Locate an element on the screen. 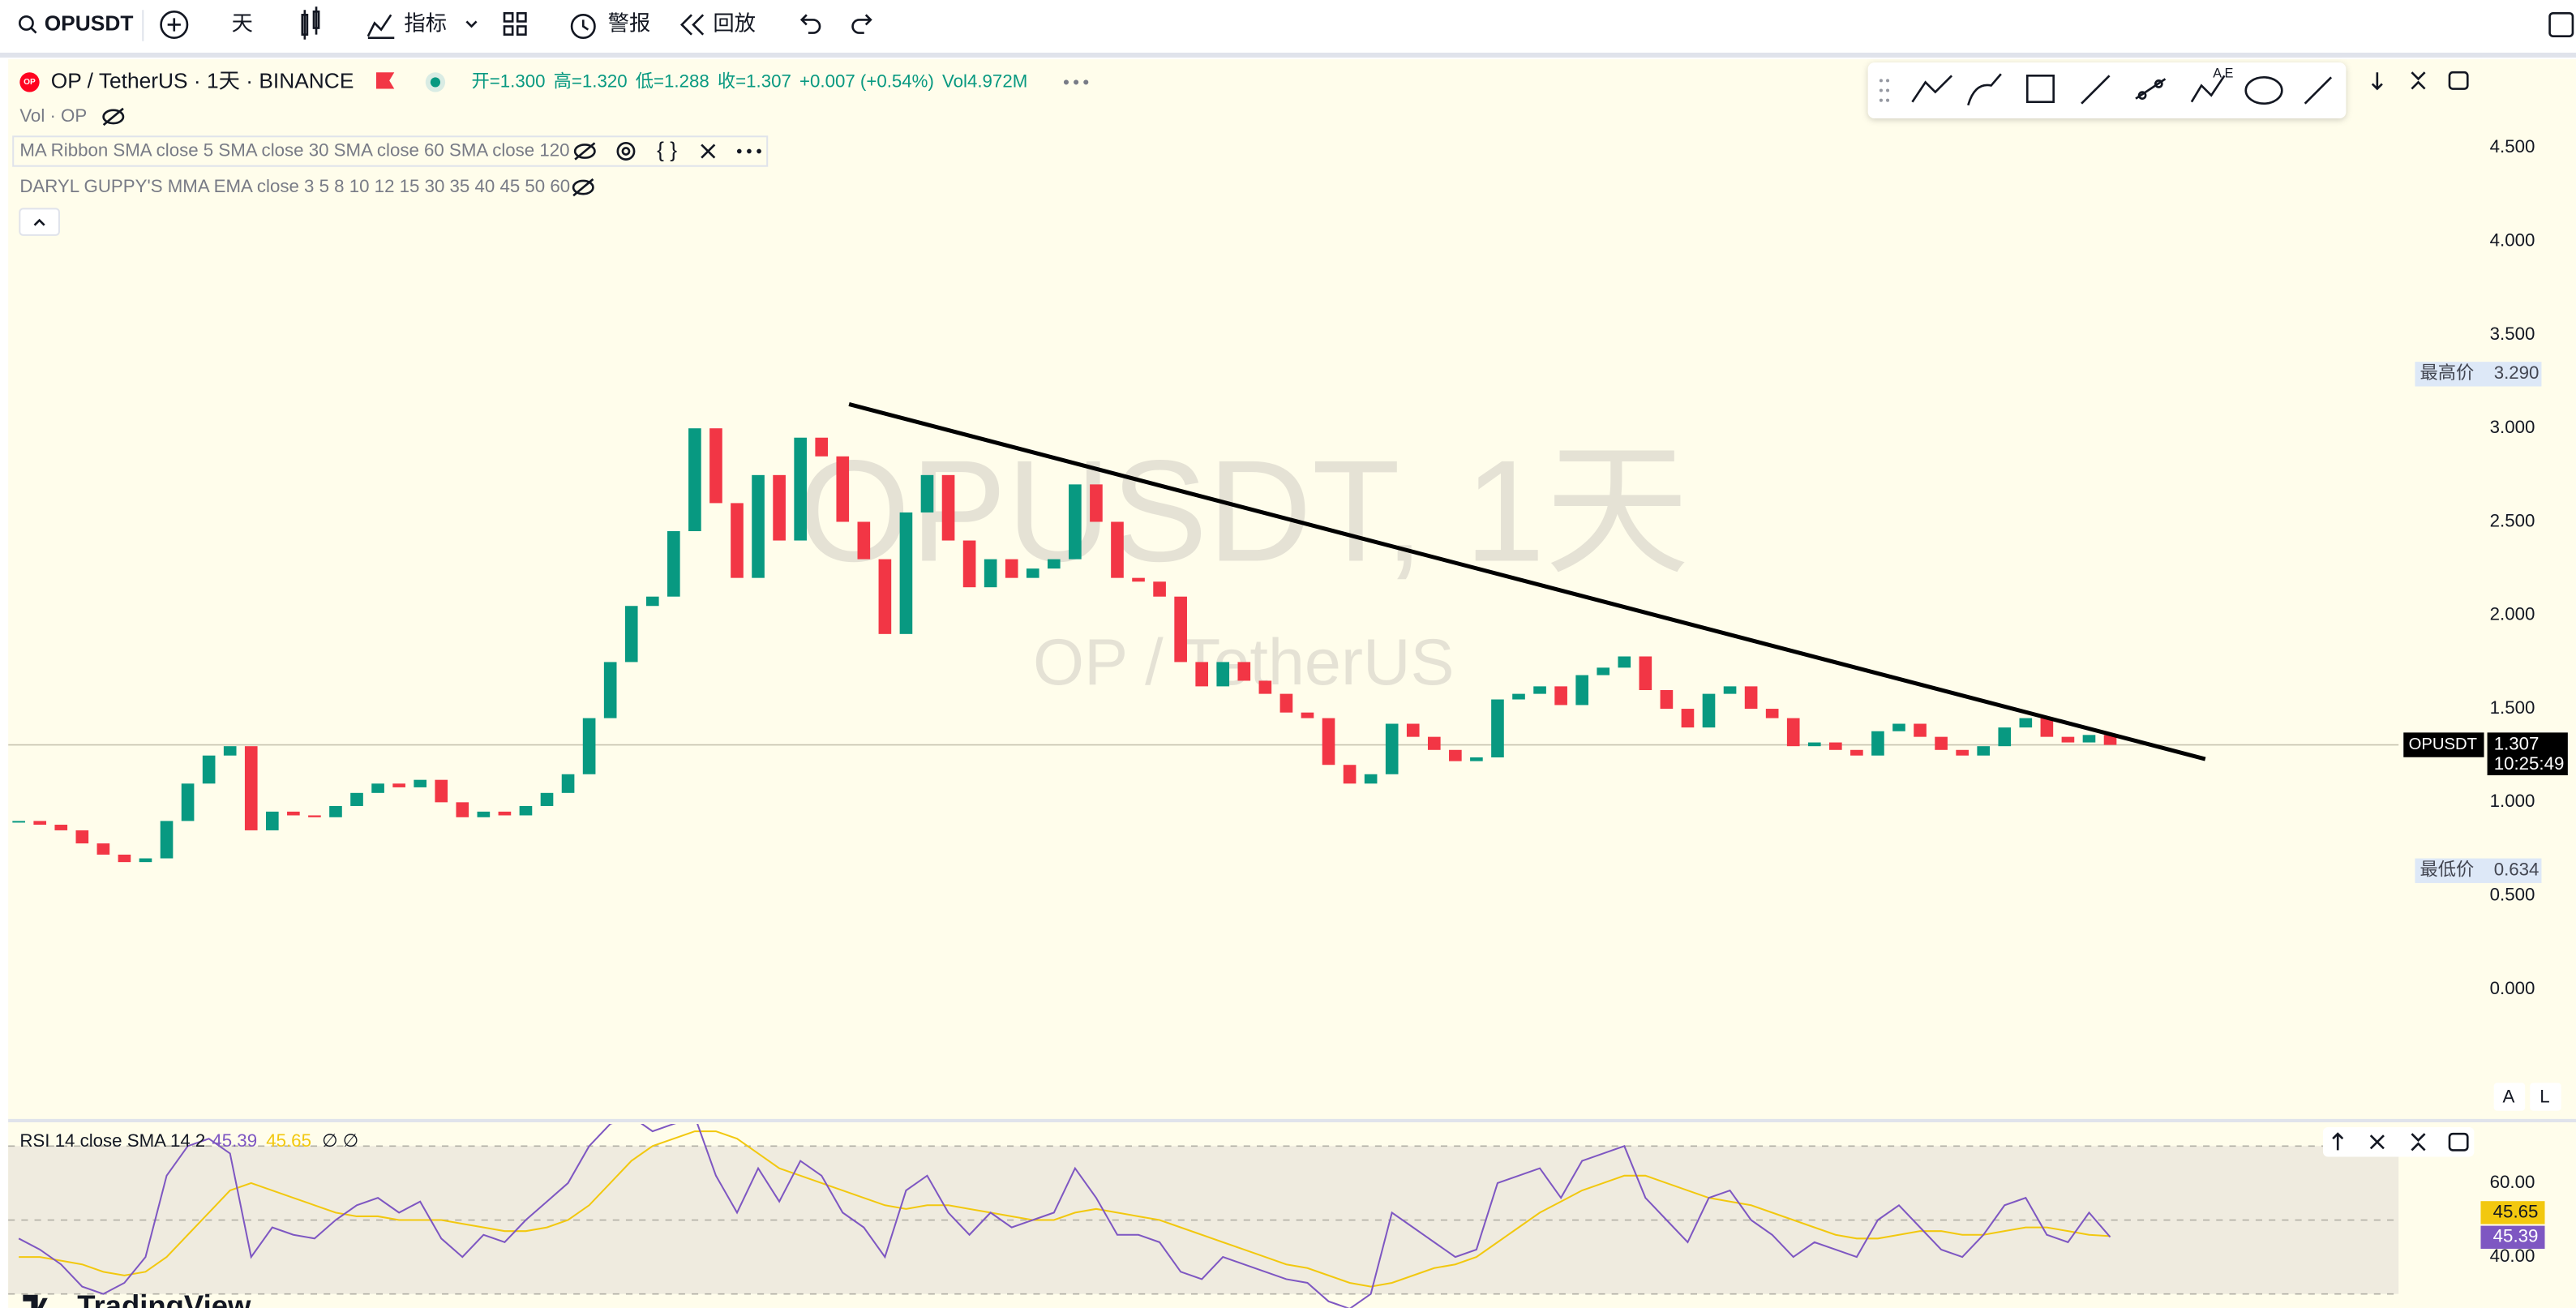  rsi-pane-buttons is located at coordinates (2398, 1142).